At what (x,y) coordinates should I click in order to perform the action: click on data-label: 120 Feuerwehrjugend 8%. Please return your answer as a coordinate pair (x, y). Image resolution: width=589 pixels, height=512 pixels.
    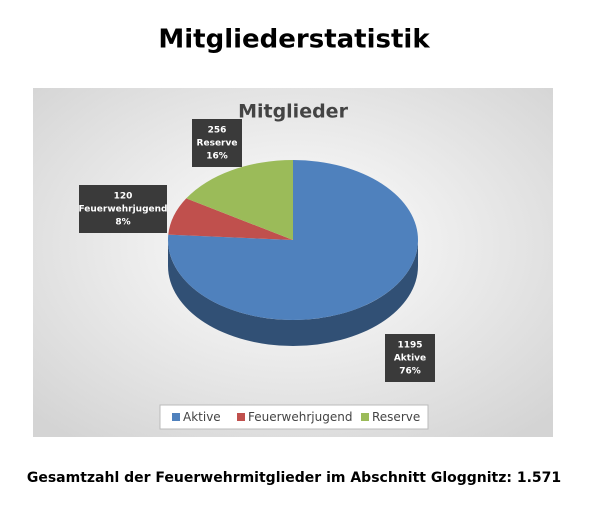
    Looking at the image, I should click on (123, 209).